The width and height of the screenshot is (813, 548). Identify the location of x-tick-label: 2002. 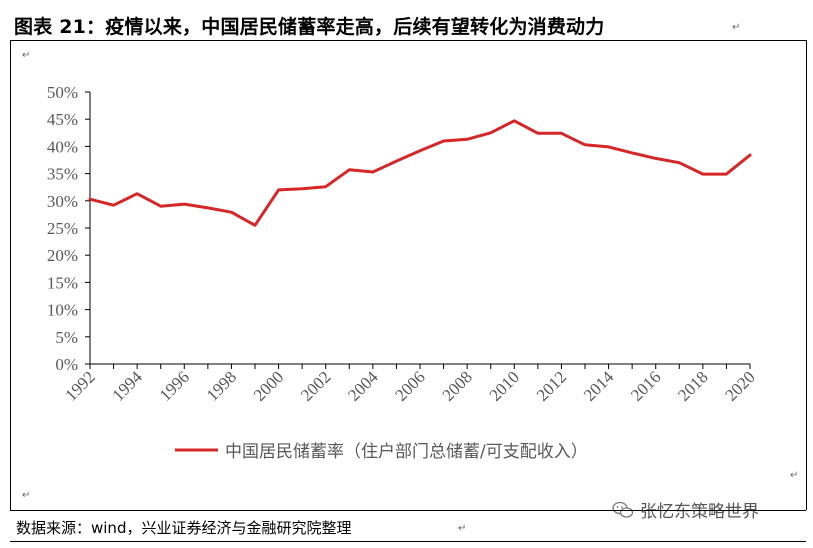
(315, 385).